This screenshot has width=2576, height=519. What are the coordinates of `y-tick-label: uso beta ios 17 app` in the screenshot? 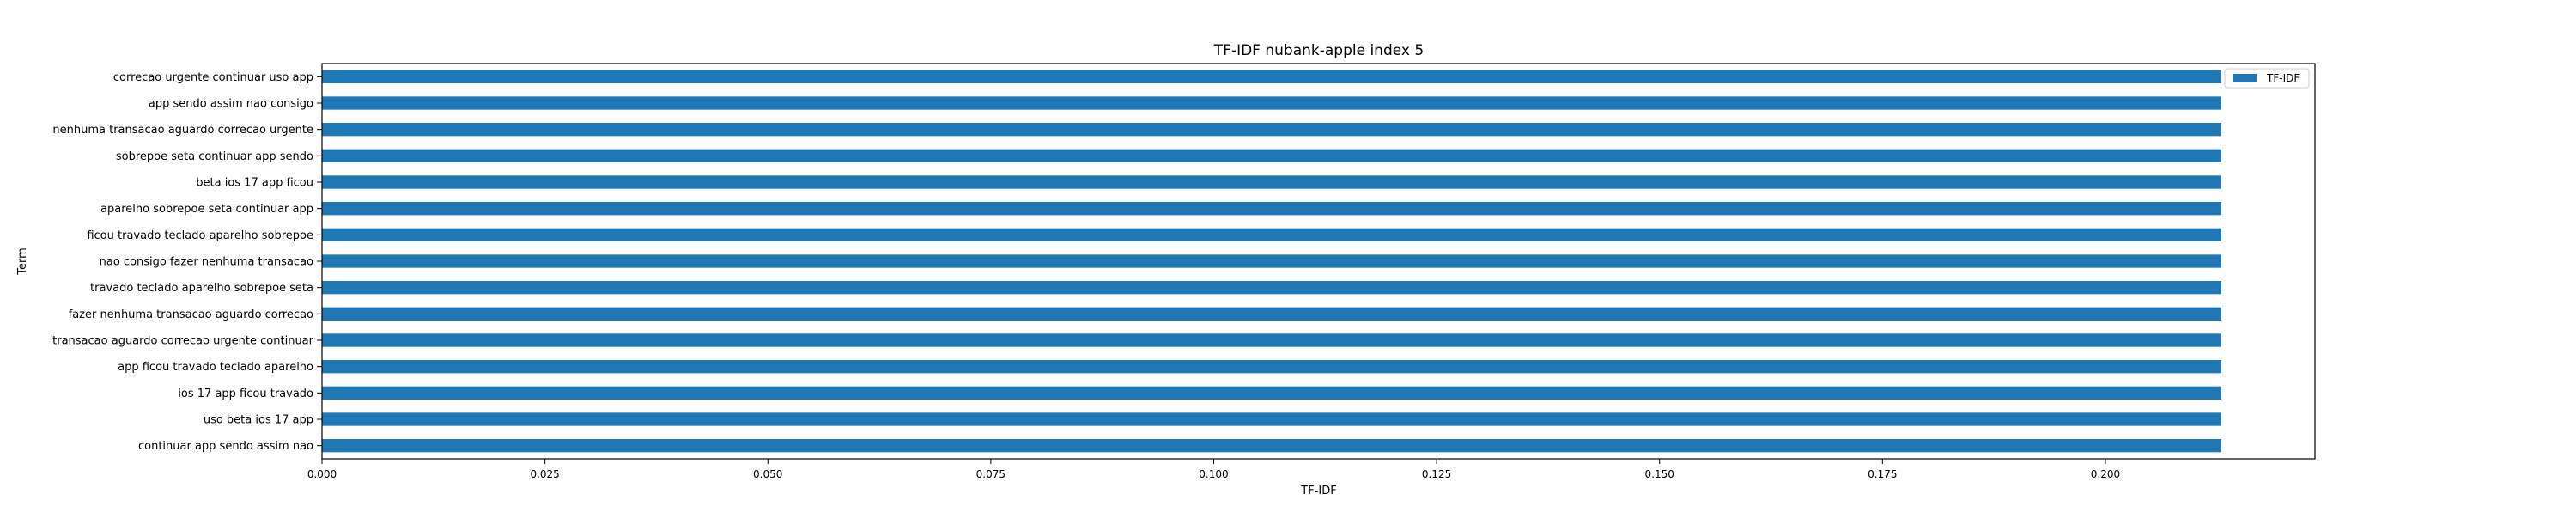 It's located at (258, 420).